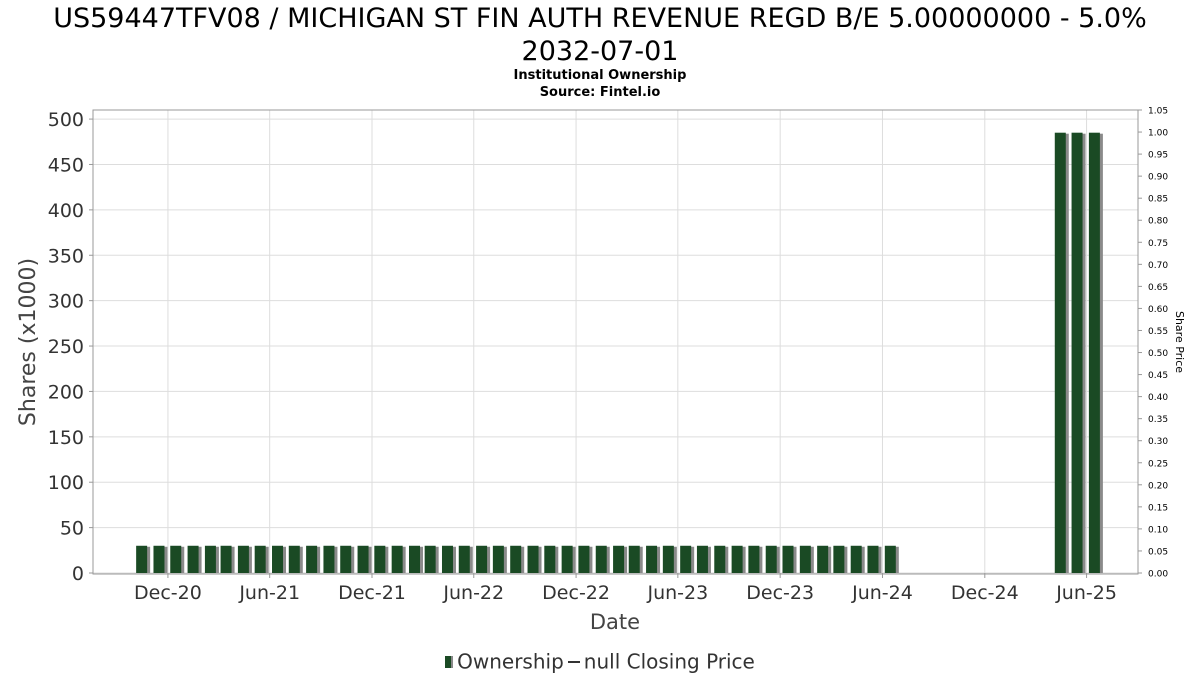 This screenshot has width=1200, height=675. Describe the element at coordinates (1158, 266) in the screenshot. I see `y2-tick-label: 0.70` at that location.